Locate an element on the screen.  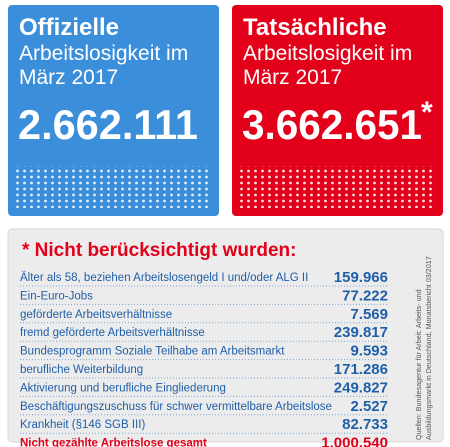
row-value: 2.527 is located at coordinates (369, 406).